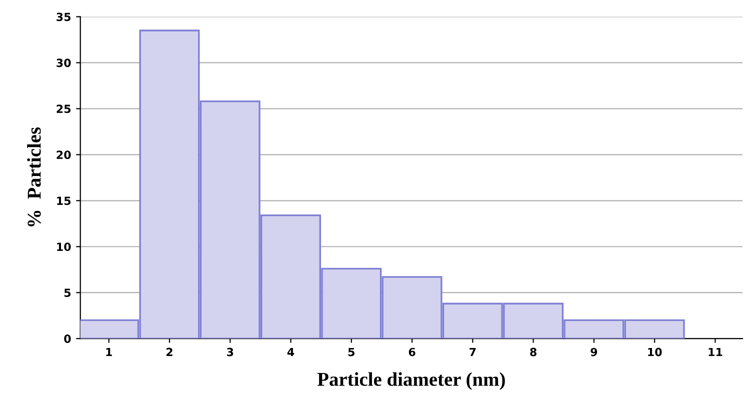 The image size is (744, 418). Describe the element at coordinates (63, 63) in the screenshot. I see `y-tick-label: 30` at that location.